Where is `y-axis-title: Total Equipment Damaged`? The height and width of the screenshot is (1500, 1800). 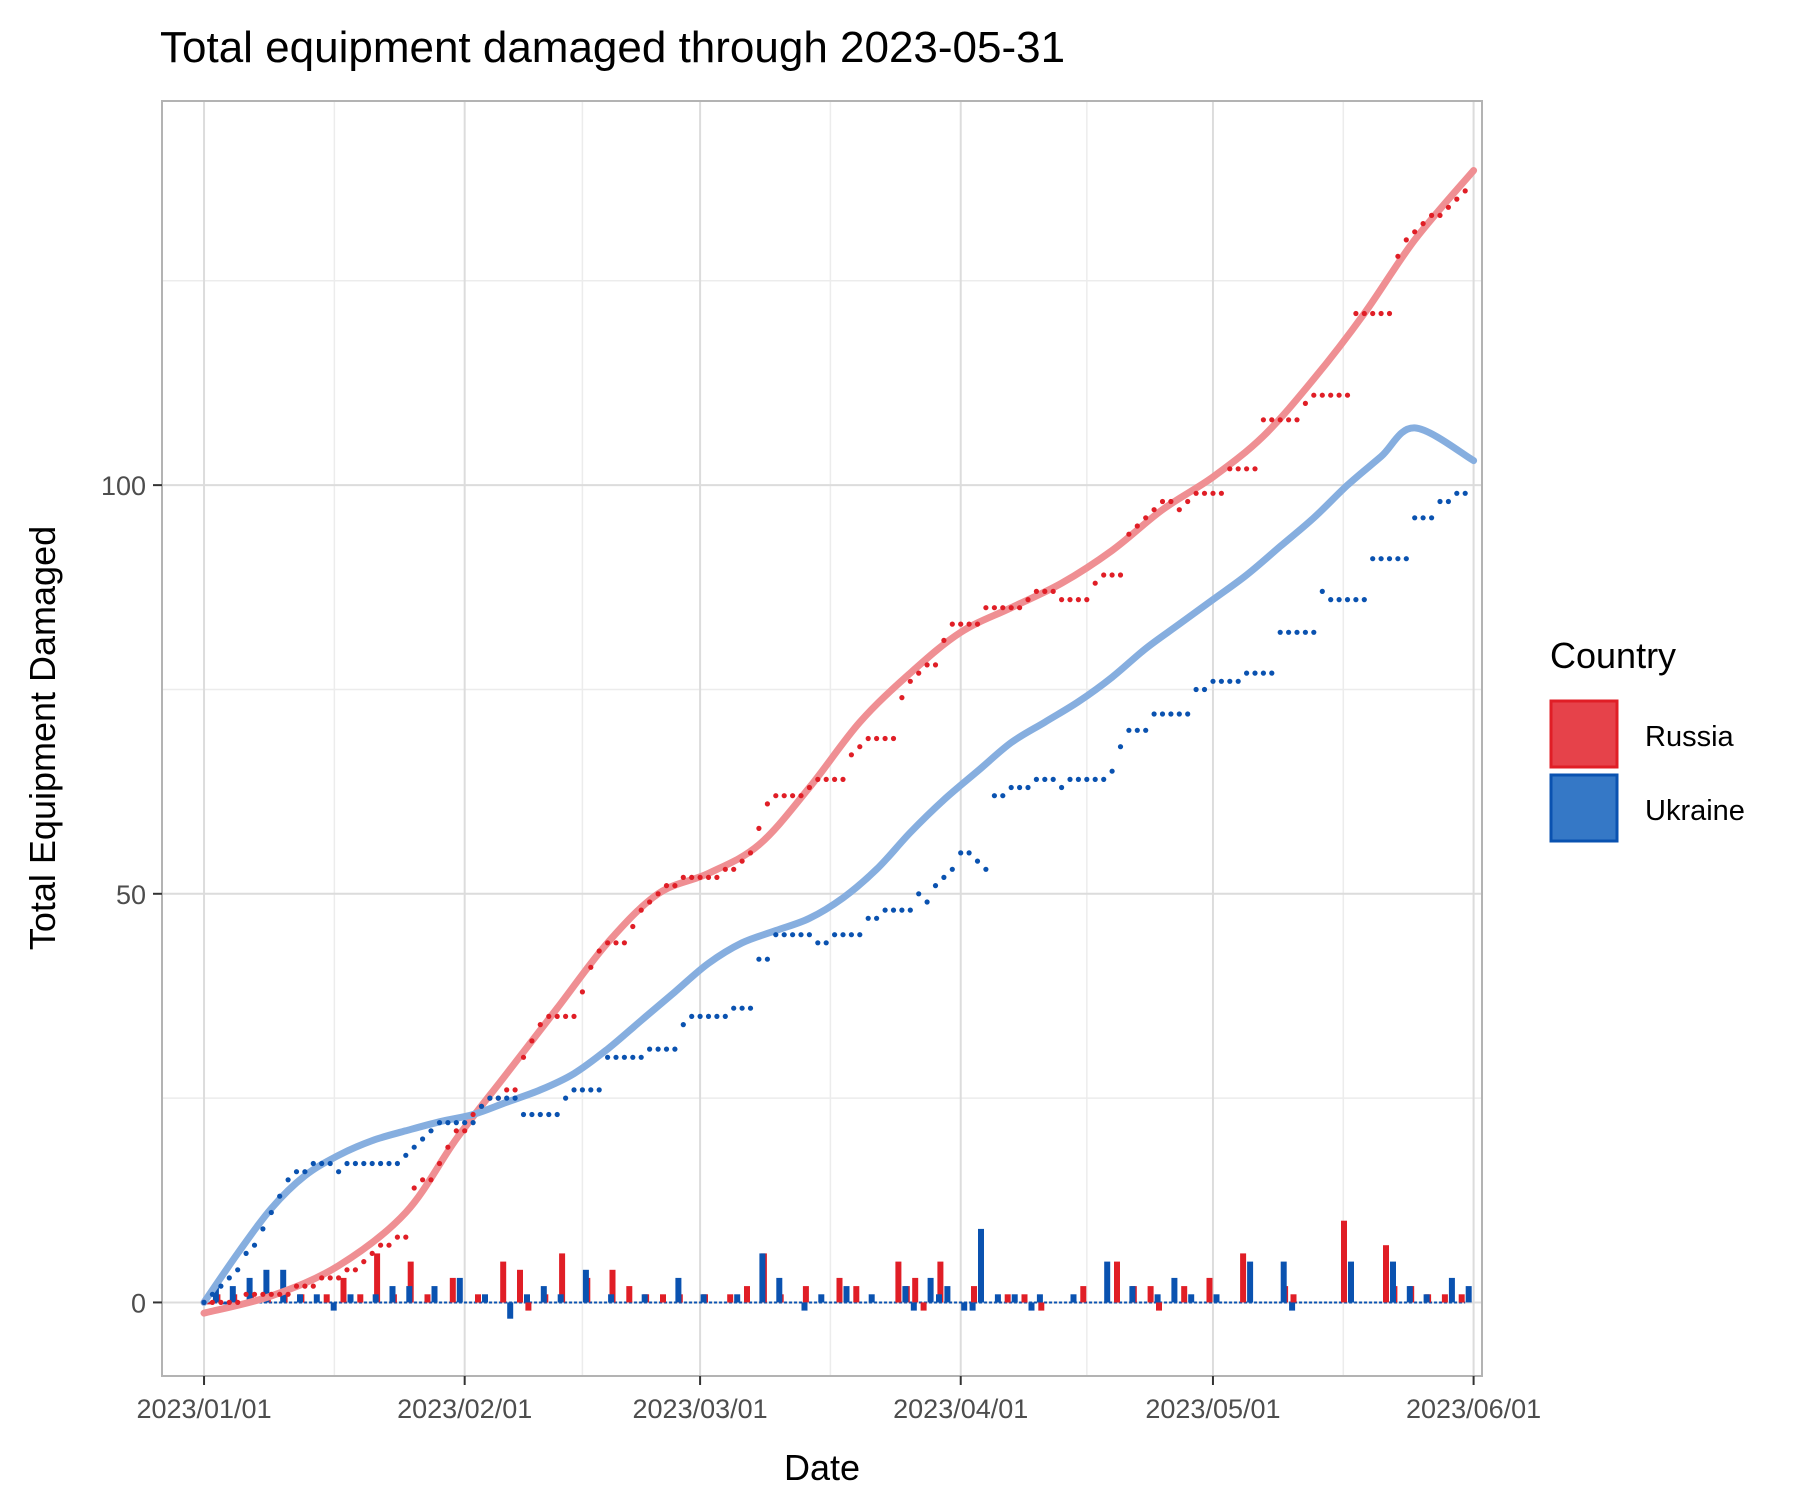
y-axis-title: Total Equipment Damaged is located at coordinates (42, 738).